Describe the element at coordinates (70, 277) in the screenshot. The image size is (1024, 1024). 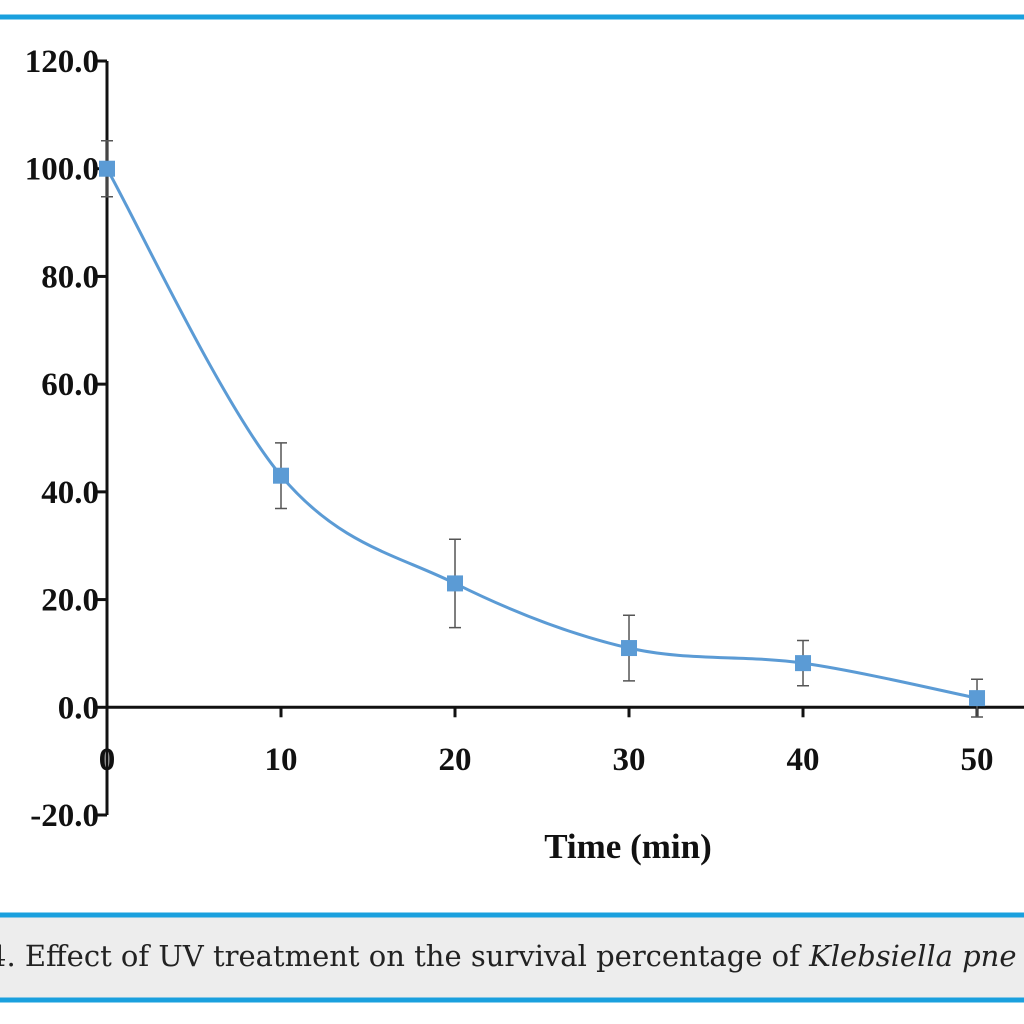
I see `y-tick-label: 80.0` at that location.